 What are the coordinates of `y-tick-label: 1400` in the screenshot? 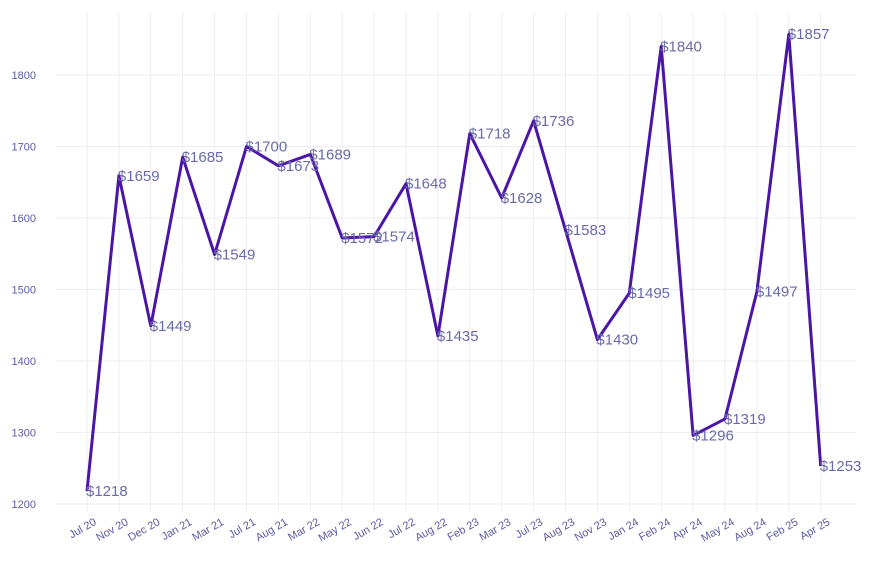 It's located at (24, 362).